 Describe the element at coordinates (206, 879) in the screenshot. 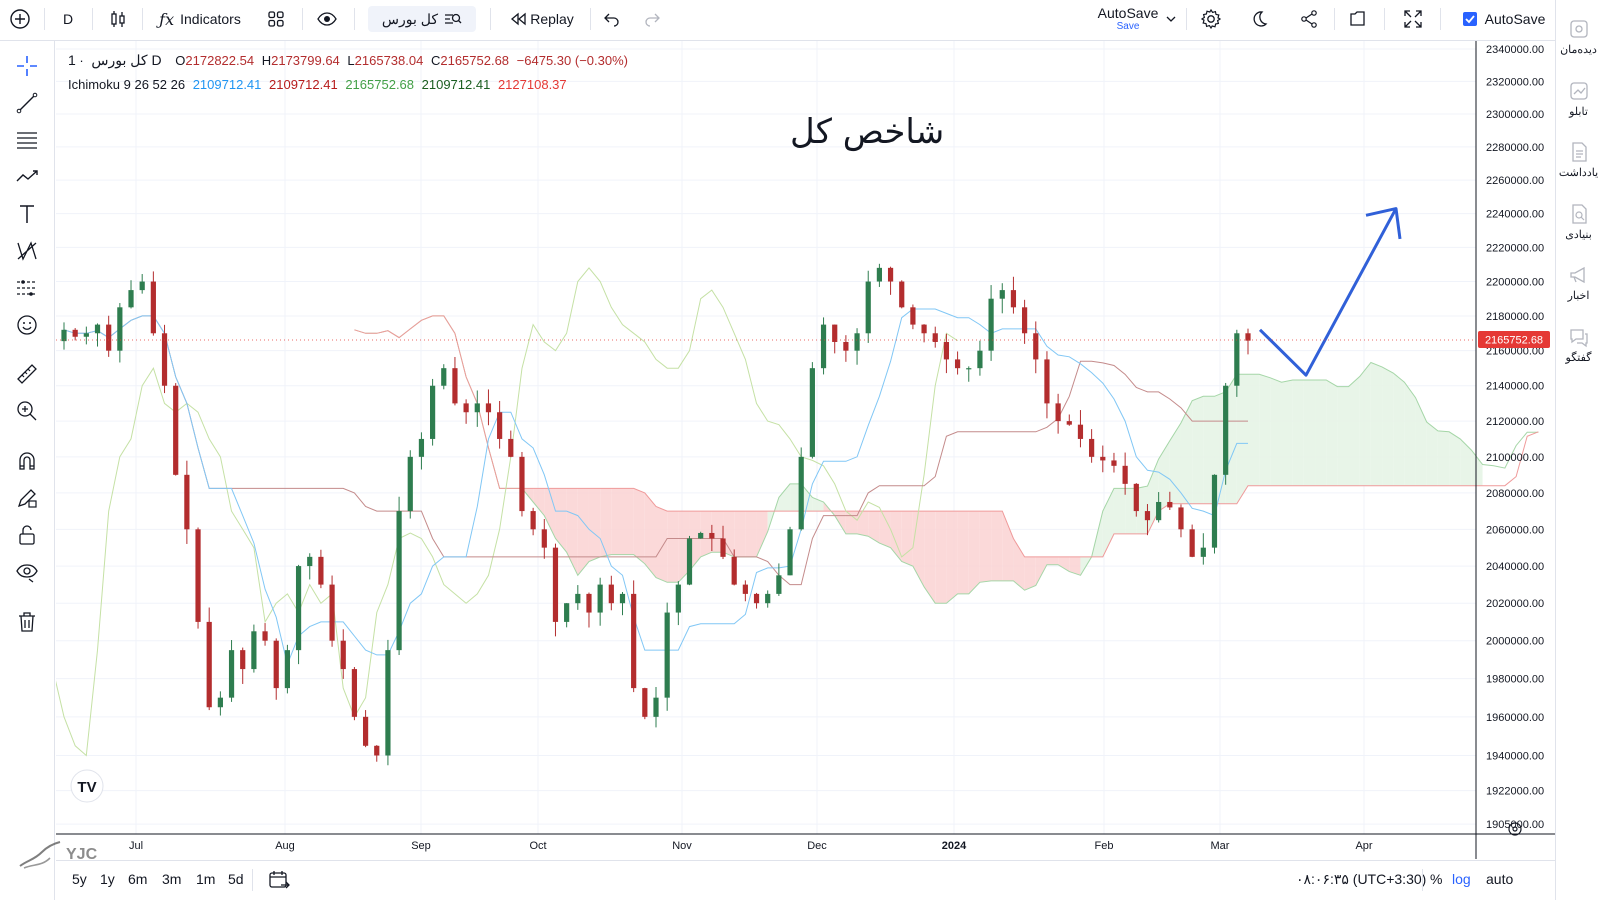

I see `range-1m: 1m` at that location.